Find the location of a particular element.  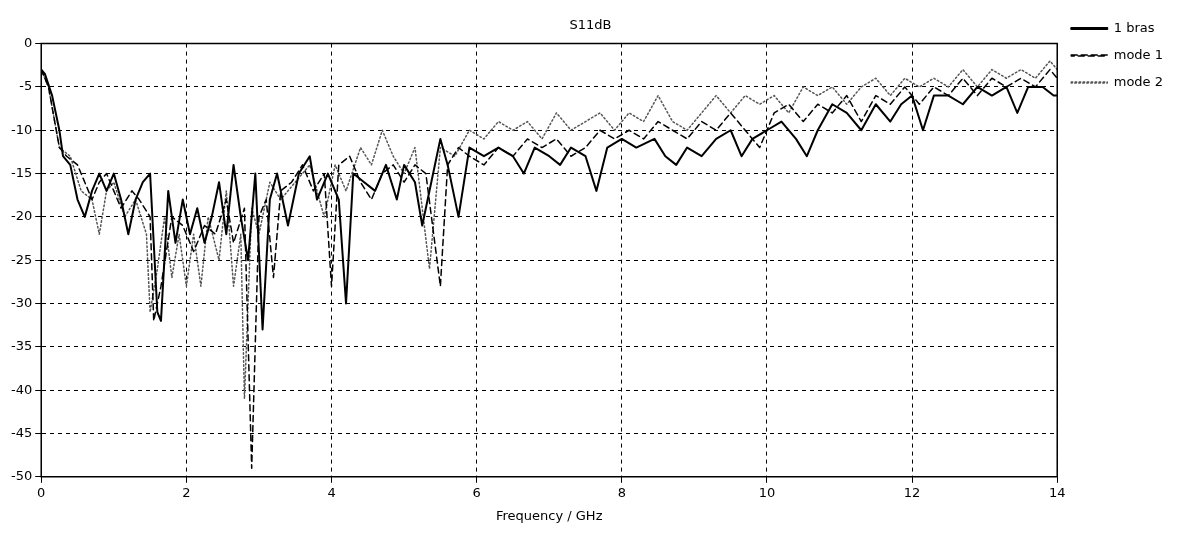

y-tick-label: 0 is located at coordinates (28, 42).